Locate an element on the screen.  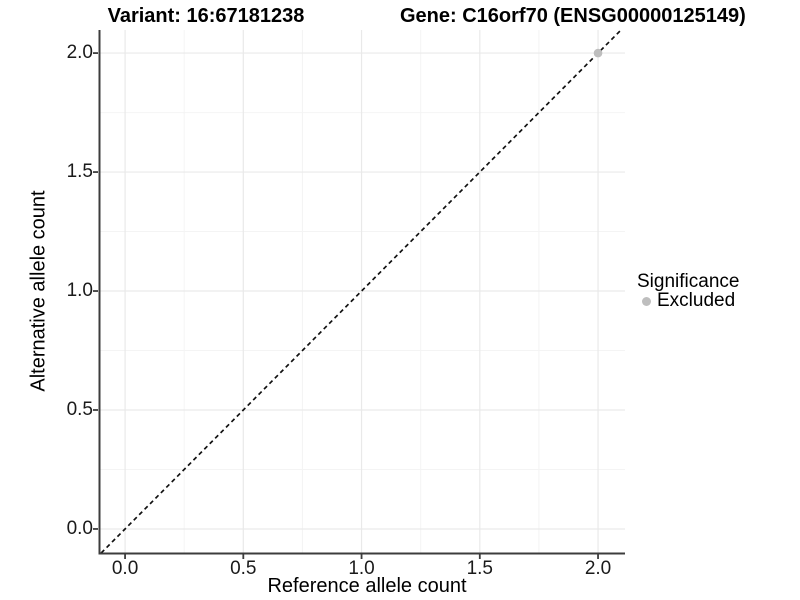
x-tick-label: 0.5 is located at coordinates (243, 568).